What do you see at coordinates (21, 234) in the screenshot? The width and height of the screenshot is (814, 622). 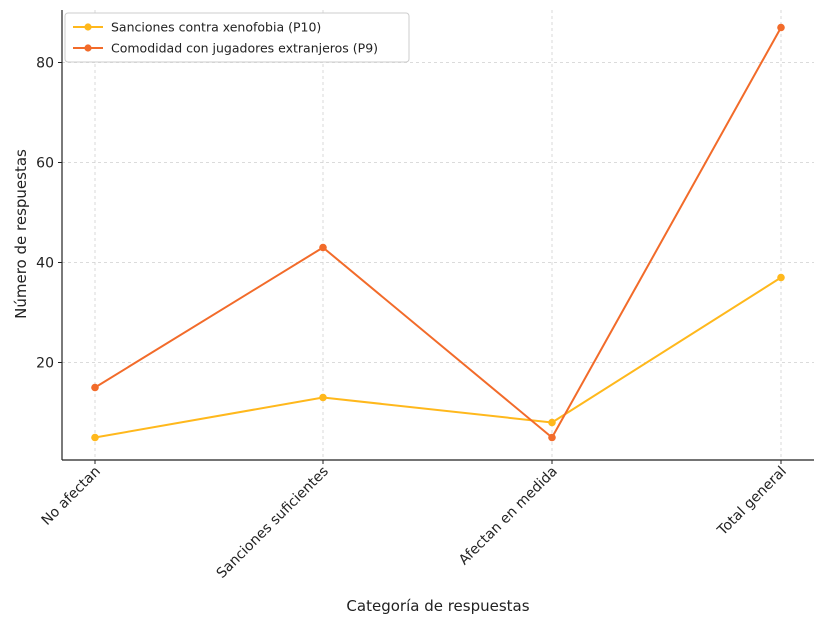 I see `y-axis-title: Número de respuestas` at bounding box center [21, 234].